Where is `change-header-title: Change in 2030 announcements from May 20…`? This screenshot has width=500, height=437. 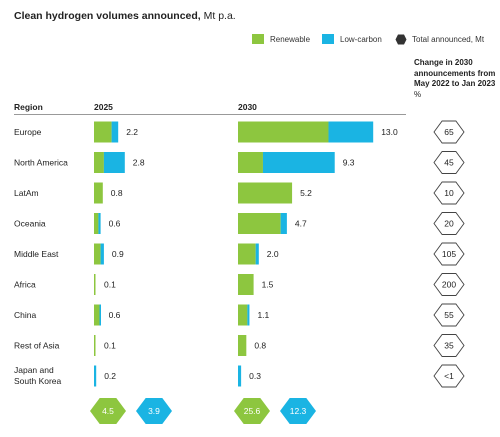
change-header-title: Change in 2030 announcements from May 20… is located at coordinates (455, 73).